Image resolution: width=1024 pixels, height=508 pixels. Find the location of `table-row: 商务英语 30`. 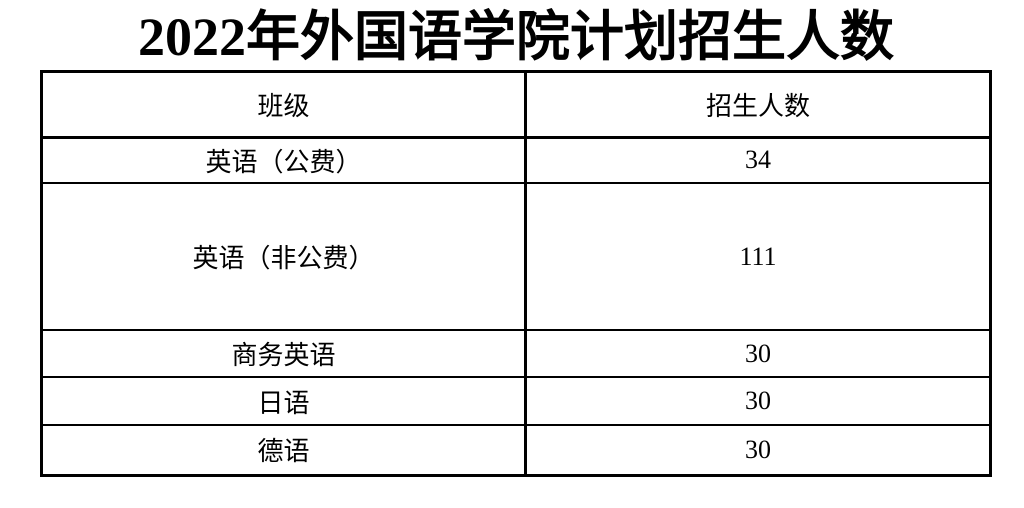

table-row: 商务英语 30 is located at coordinates (516, 354).